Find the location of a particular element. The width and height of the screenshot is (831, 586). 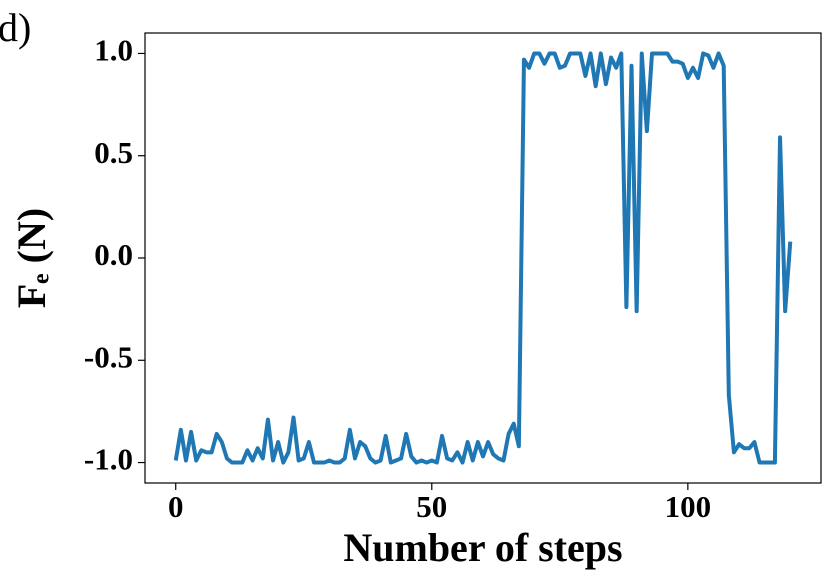

x-tick-label: 50 is located at coordinates (431, 506).